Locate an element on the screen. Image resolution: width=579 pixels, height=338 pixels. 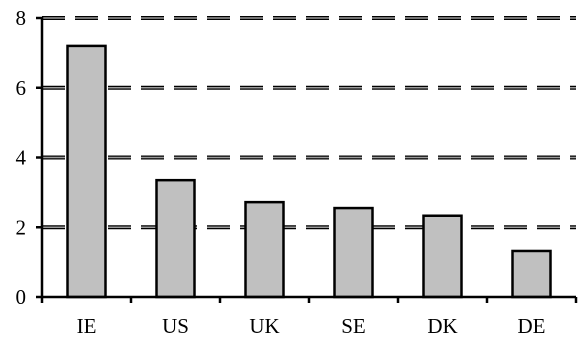
y-tick-label-4: 4 is located at coordinates (21, 158).